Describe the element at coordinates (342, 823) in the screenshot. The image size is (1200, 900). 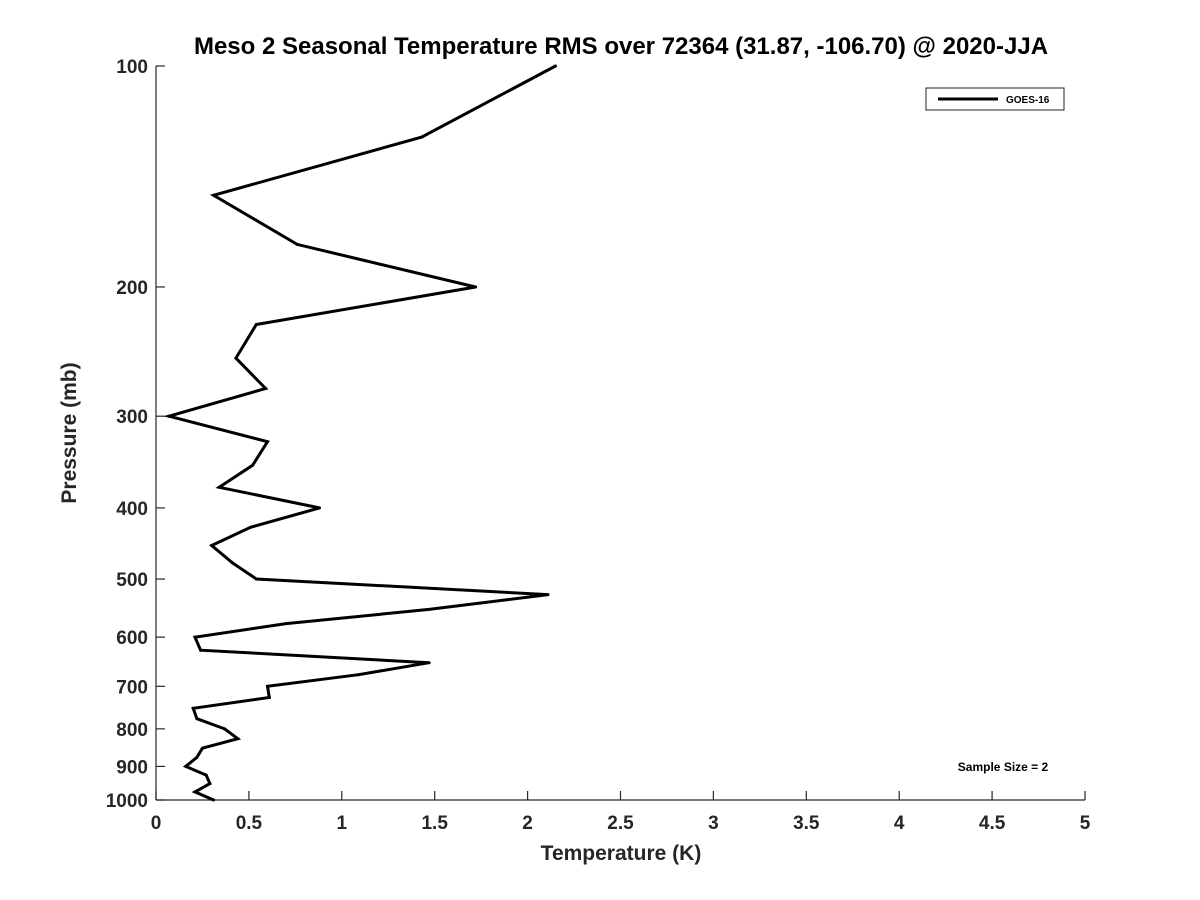
I see `x-tick-label: 1` at that location.